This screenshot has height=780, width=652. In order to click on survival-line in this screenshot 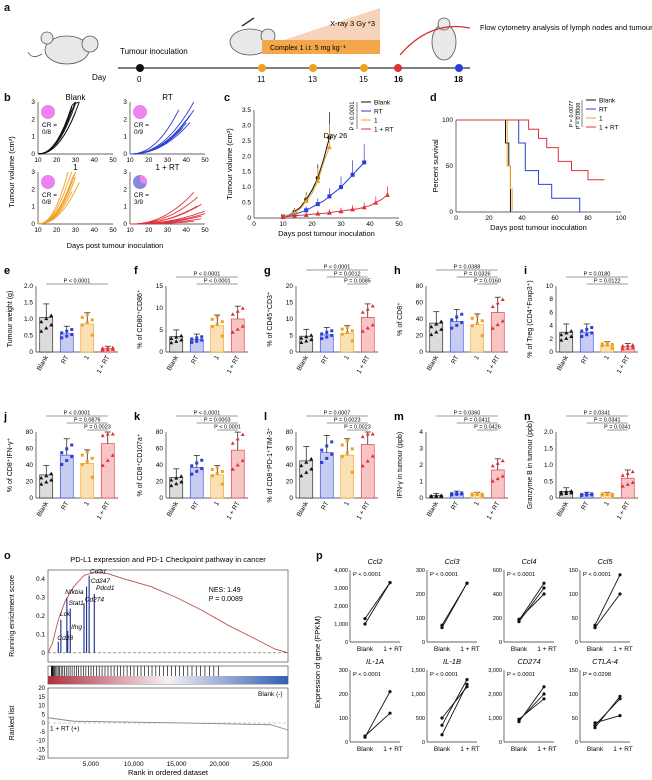, I will do `click(484, 165)`.